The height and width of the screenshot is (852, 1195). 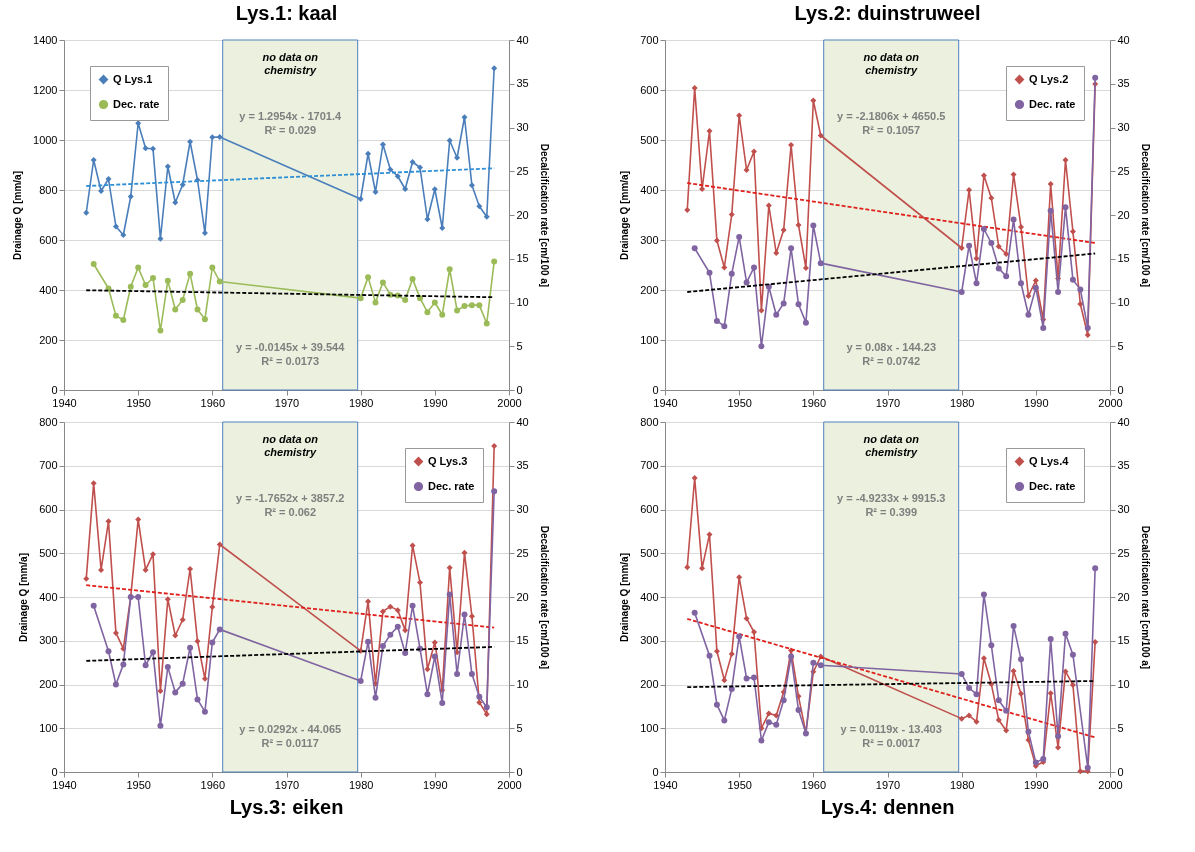 I want to click on annotation: y = -1.7652x + 3857.2 R² = 0.062, so click(x=290, y=505).